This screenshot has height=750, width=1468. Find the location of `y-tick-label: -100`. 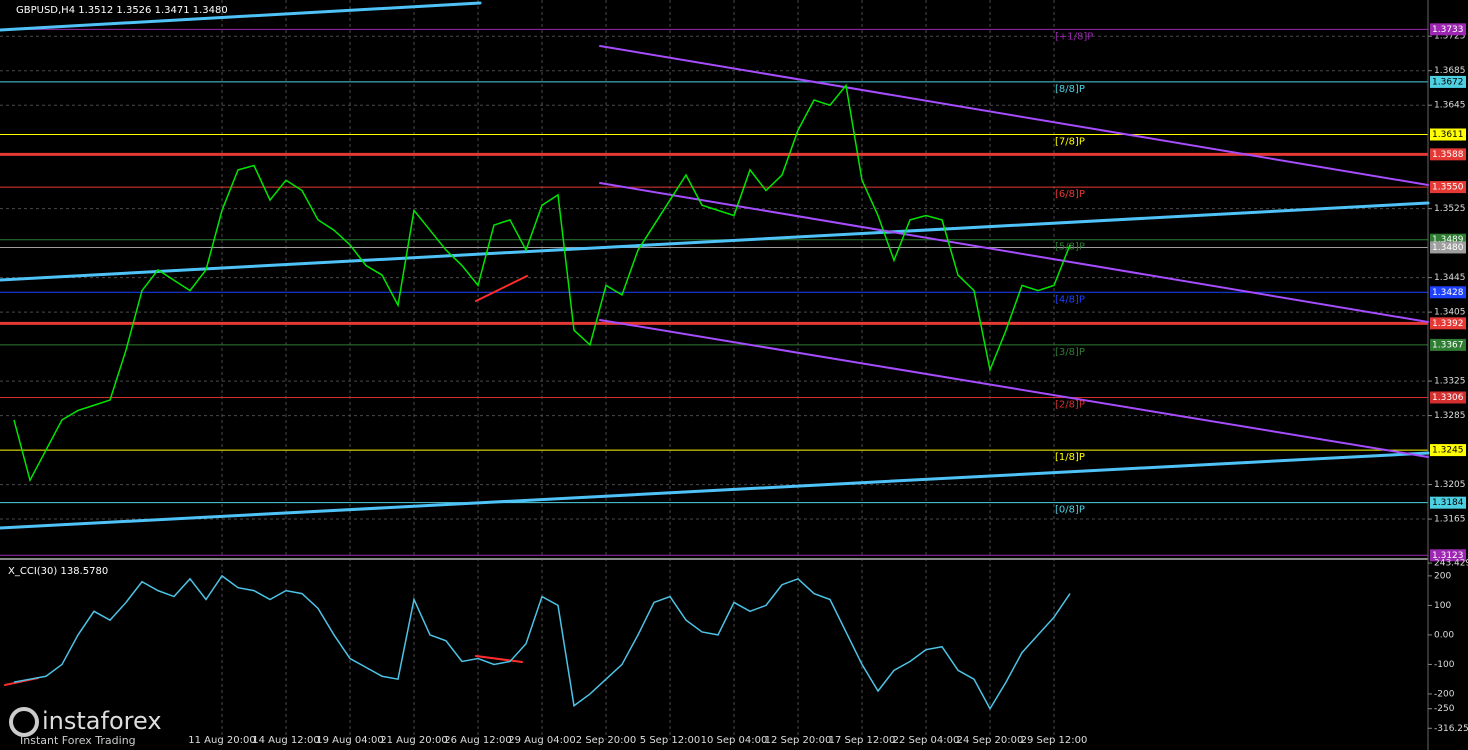

y-tick-label: -100 is located at coordinates (1444, 665).